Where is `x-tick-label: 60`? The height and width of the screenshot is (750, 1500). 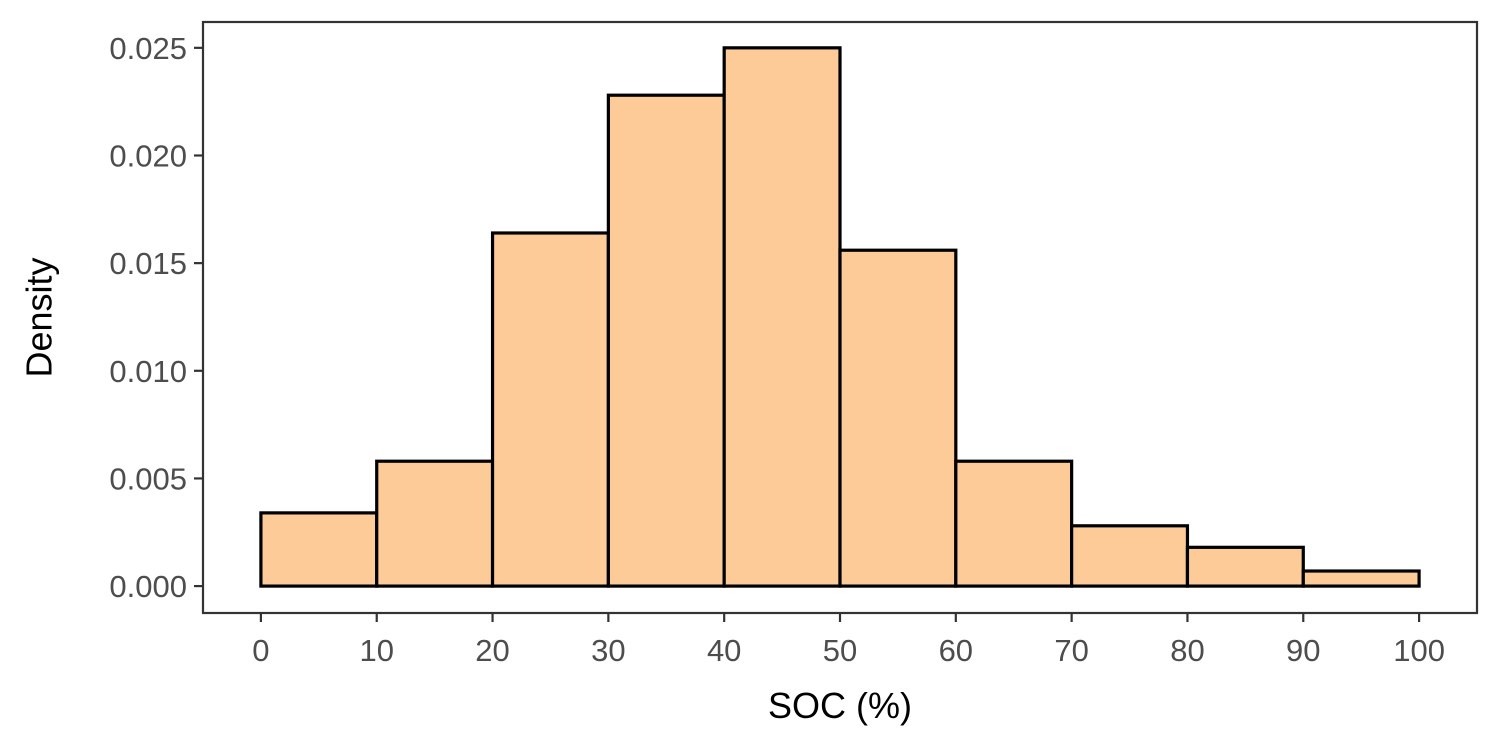
x-tick-label: 60 is located at coordinates (956, 650).